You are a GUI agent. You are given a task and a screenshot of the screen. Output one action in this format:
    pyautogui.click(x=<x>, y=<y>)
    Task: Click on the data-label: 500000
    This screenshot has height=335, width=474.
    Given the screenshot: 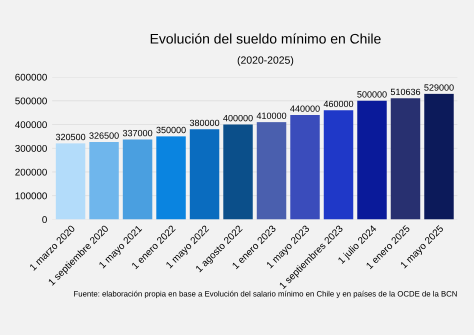 What is the action you would take?
    pyautogui.click(x=372, y=94)
    